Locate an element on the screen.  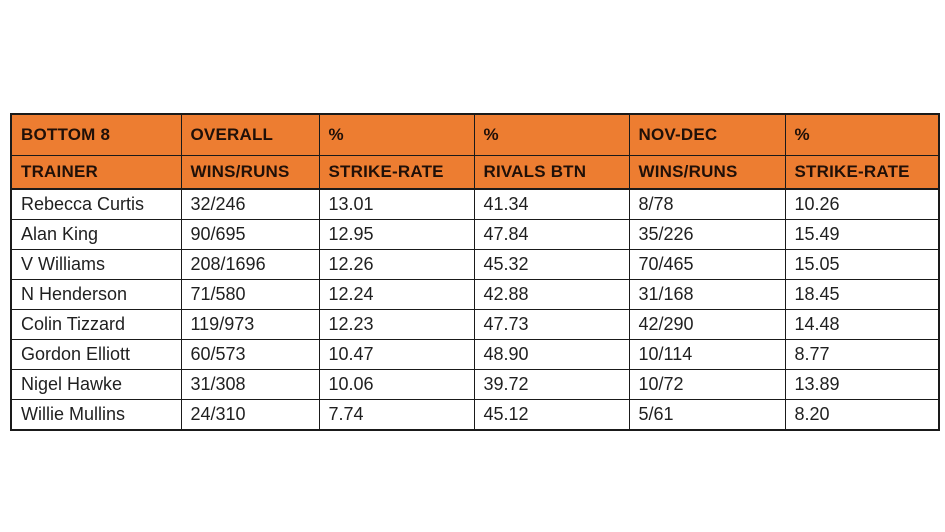
trainer-name-cell: Gordon Elliott is located at coordinates (96, 354).